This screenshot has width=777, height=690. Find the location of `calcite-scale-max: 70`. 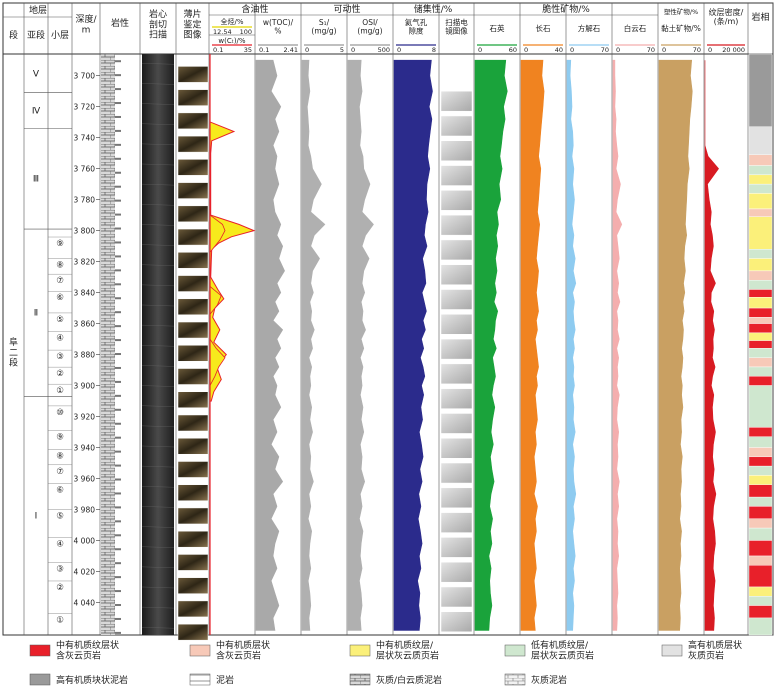

calcite-scale-max: 70 is located at coordinates (605, 50).